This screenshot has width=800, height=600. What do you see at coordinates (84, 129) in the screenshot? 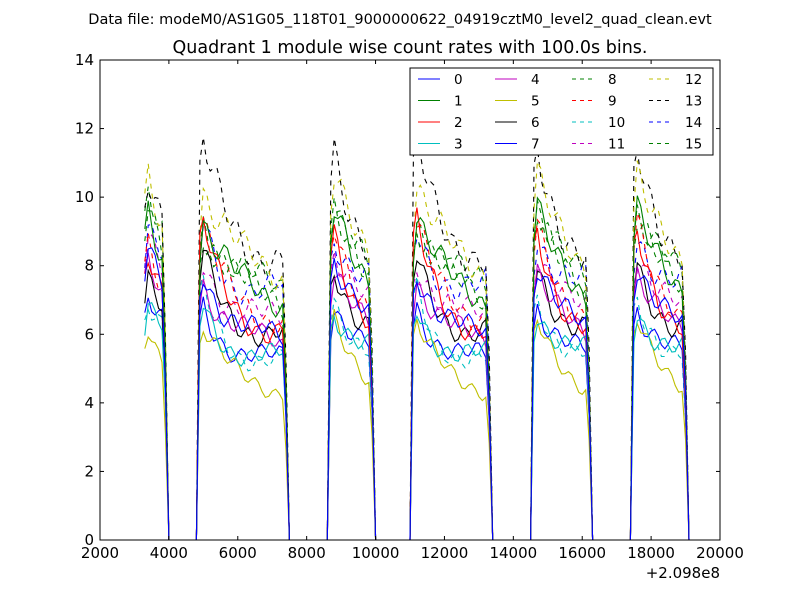
I see `y-tick-label: 12` at bounding box center [84, 129].